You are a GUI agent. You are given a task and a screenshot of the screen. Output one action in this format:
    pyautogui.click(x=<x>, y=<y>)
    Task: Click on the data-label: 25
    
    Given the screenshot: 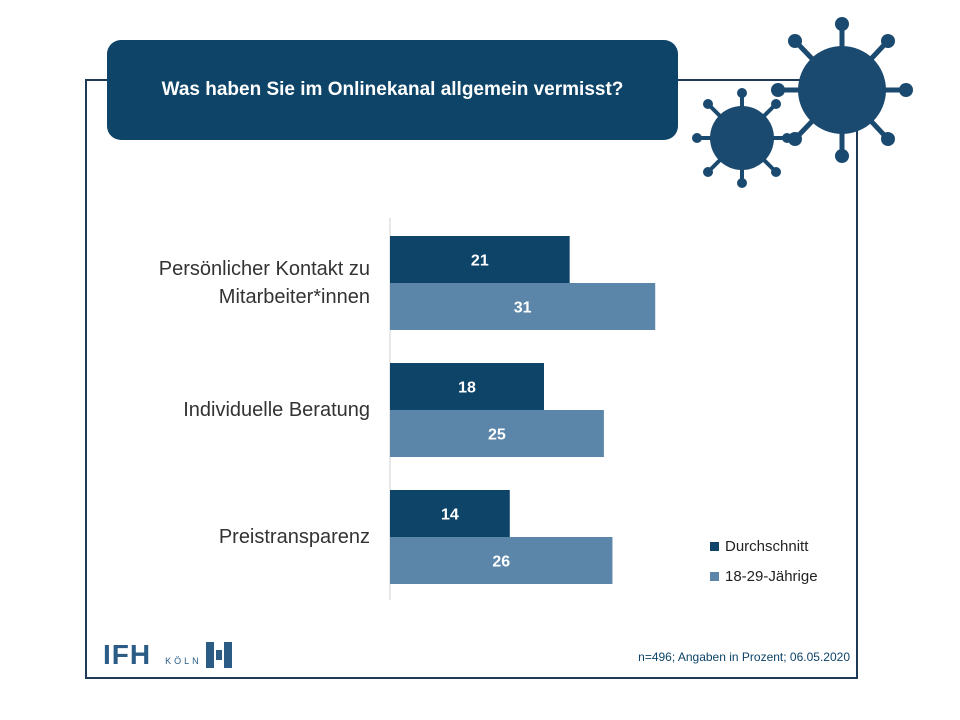 What is the action you would take?
    pyautogui.click(x=497, y=435)
    